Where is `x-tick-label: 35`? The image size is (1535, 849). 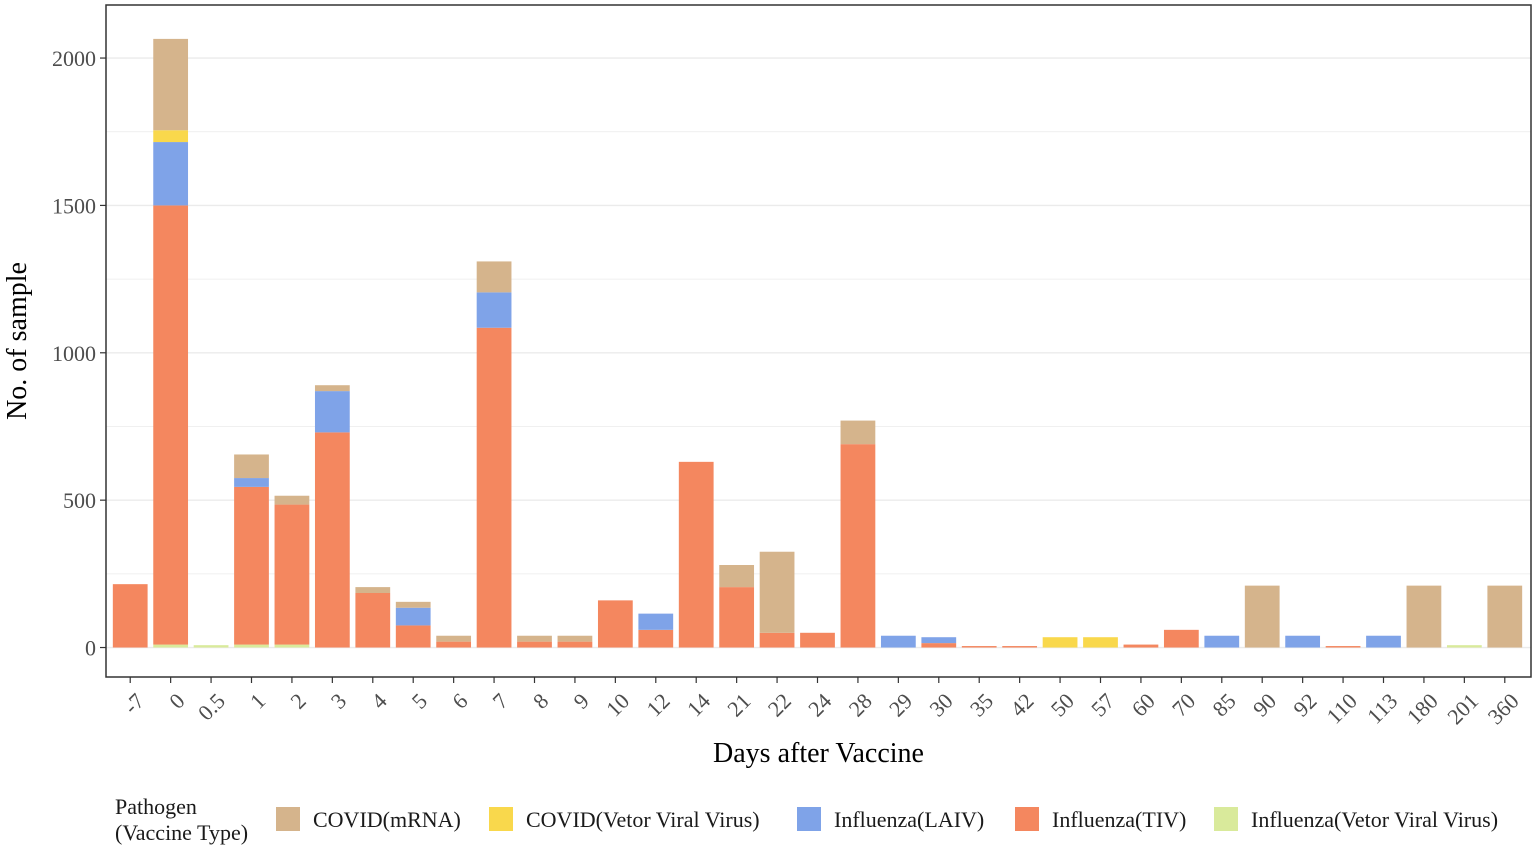
x-tick-label: 35 is located at coordinates (981, 704).